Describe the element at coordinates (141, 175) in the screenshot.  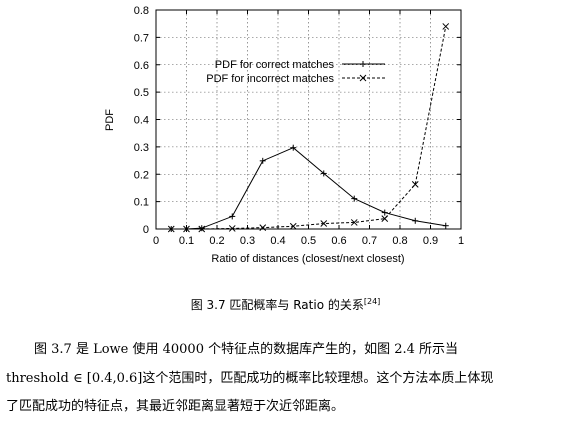
I see `y-tick-label: 0.2` at that location.